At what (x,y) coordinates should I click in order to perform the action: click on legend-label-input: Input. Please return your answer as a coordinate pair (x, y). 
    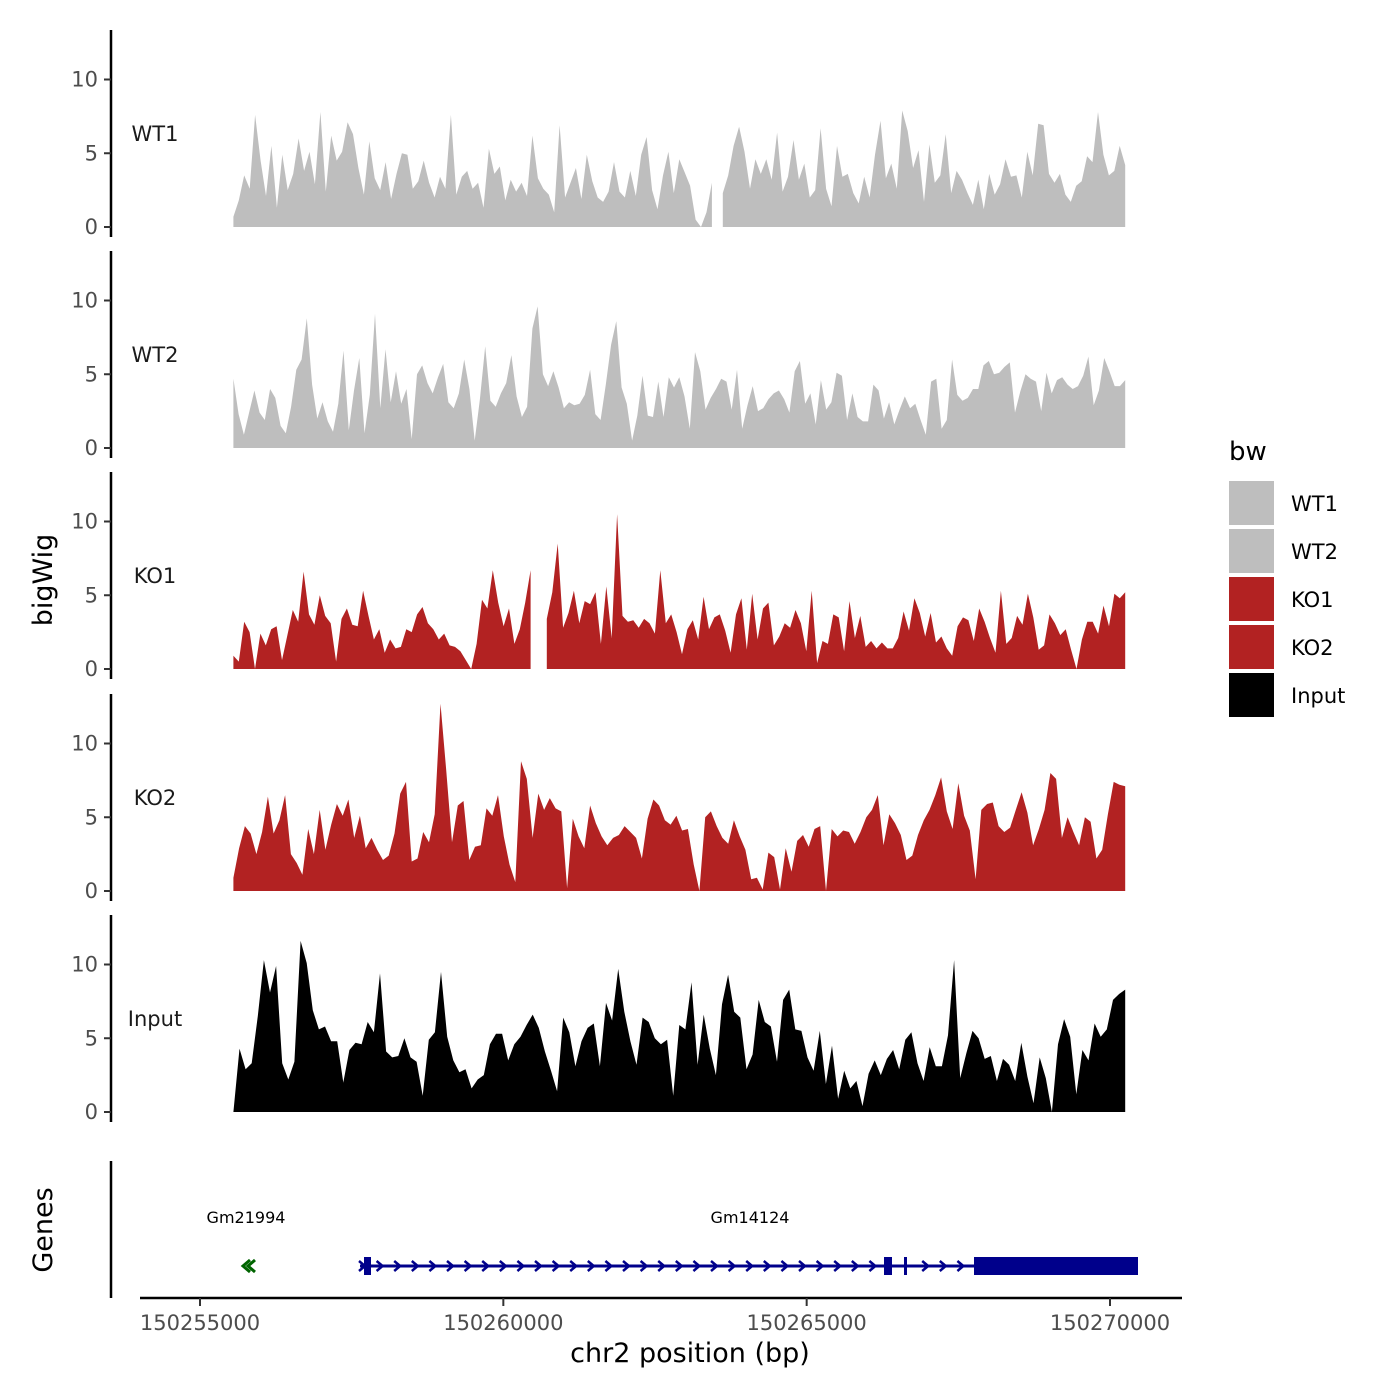
    Looking at the image, I should click on (1318, 696).